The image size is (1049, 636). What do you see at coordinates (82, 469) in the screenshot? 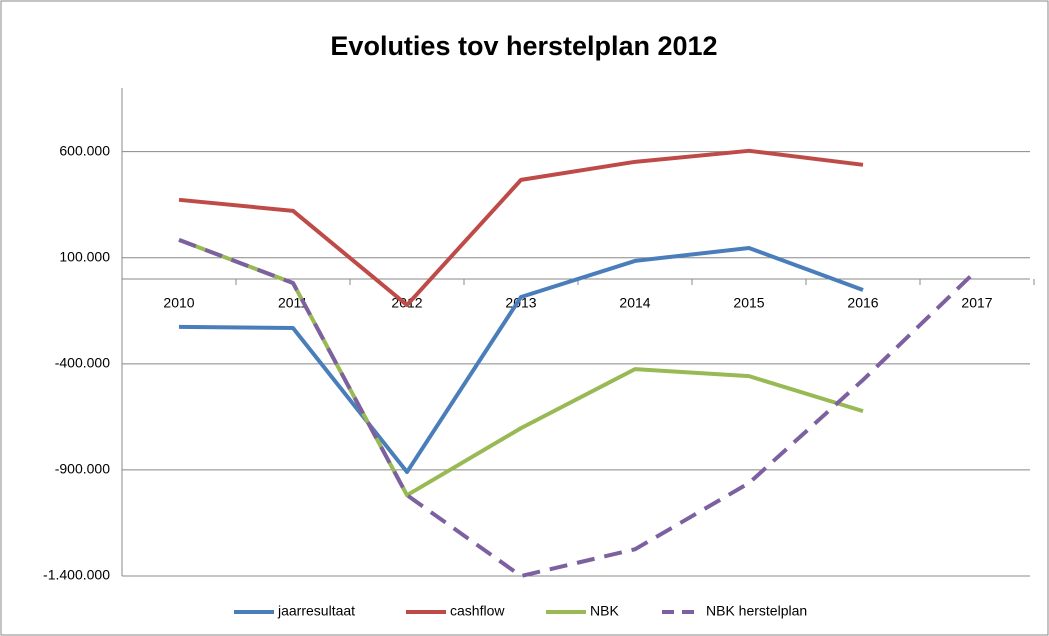
I see `y-tick-label: -900.000` at bounding box center [82, 469].